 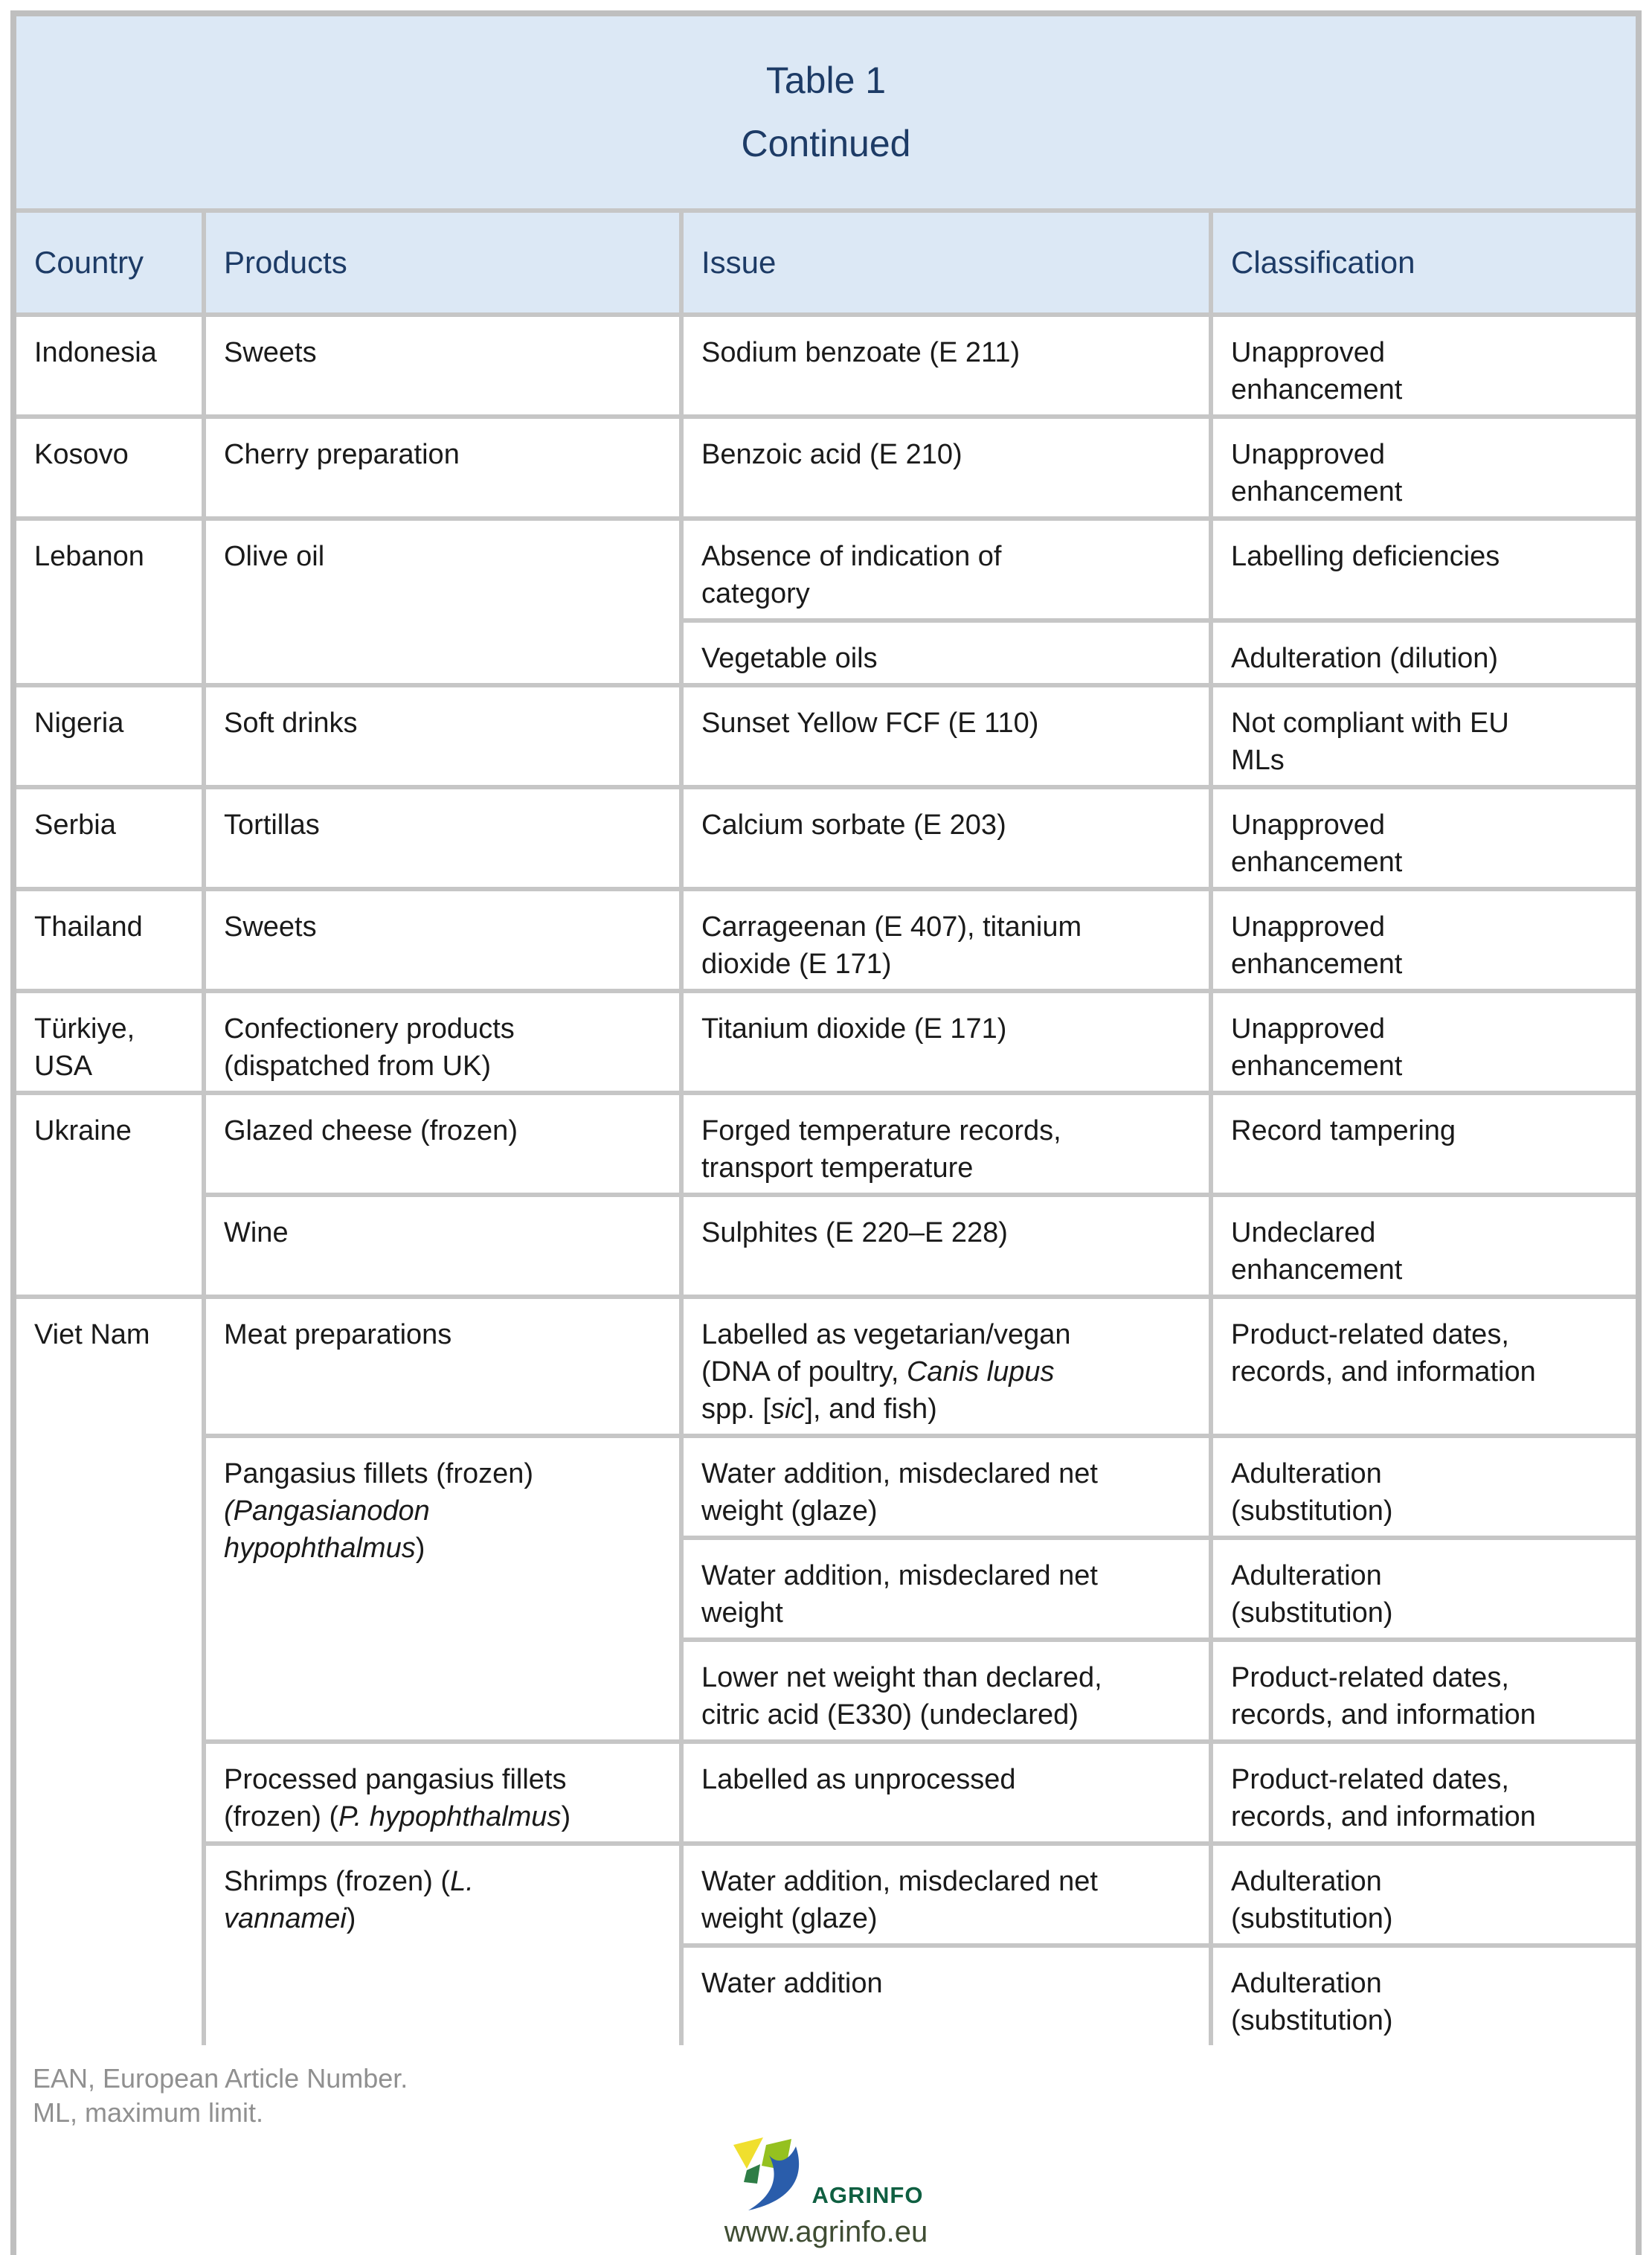 I want to click on header-row: Country Products Issue Classification, so click(x=826, y=265).